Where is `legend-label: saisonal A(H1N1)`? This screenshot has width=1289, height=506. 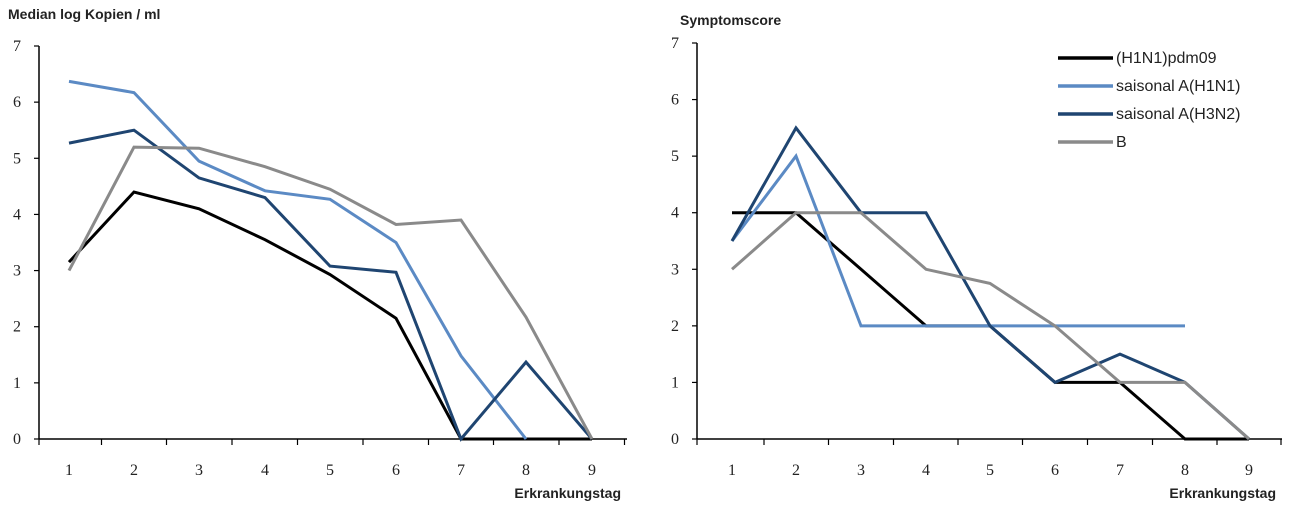
legend-label: saisonal A(H1N1) is located at coordinates (1178, 86).